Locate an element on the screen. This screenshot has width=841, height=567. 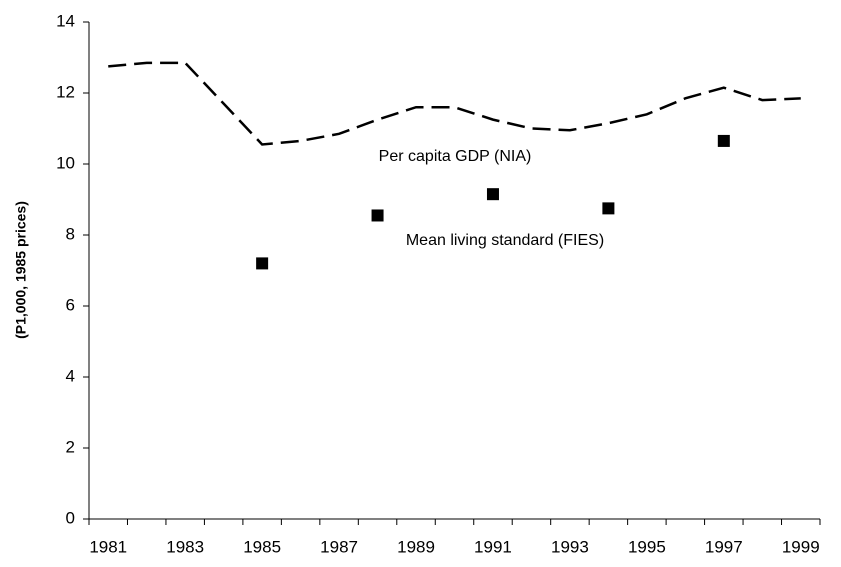
x-tick-label: 1987 is located at coordinates (339, 546).